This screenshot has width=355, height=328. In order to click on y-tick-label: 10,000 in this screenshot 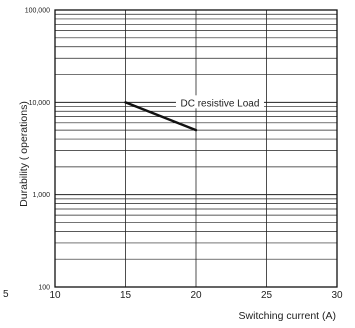, I will do `click(40, 103)`.